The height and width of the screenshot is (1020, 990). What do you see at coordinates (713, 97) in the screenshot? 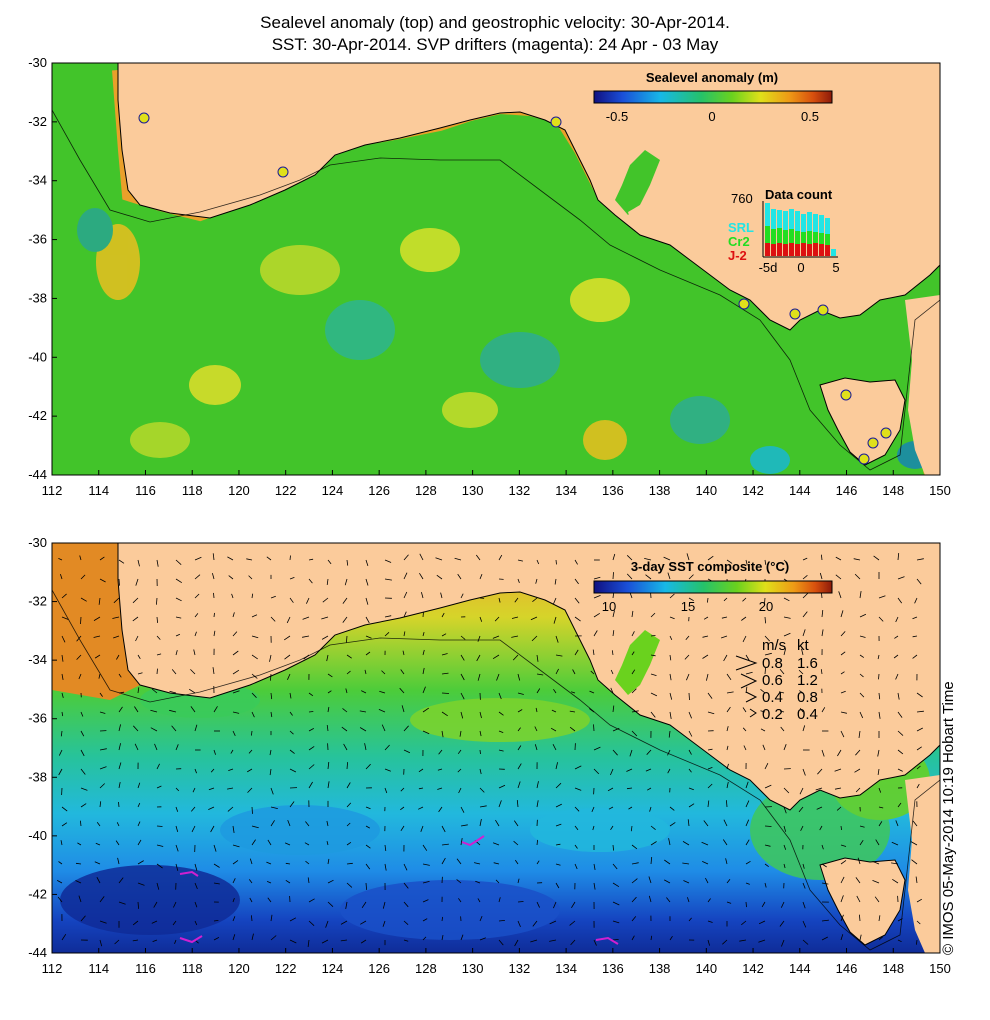
I see `ssh-colorbar: Sealevel anomaly (m) -0.5 0 0.5` at bounding box center [713, 97].